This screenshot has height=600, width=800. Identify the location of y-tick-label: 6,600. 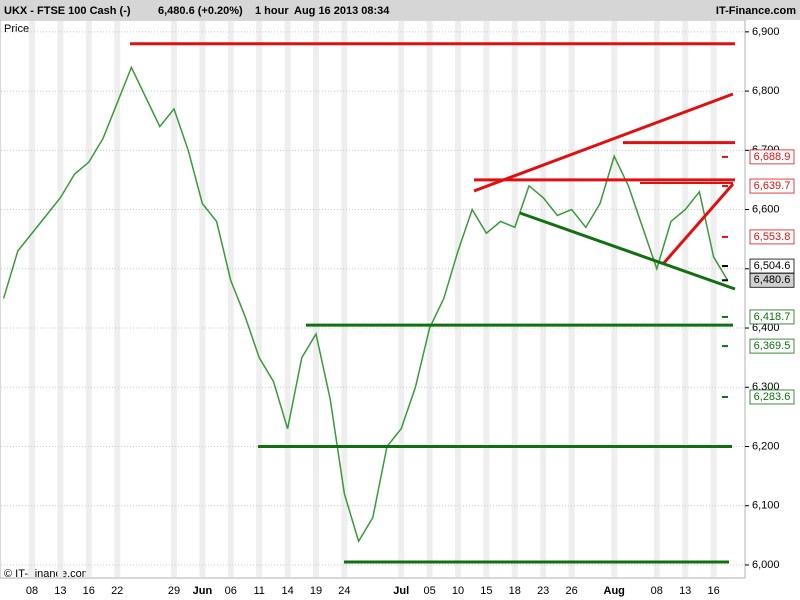
(766, 209).